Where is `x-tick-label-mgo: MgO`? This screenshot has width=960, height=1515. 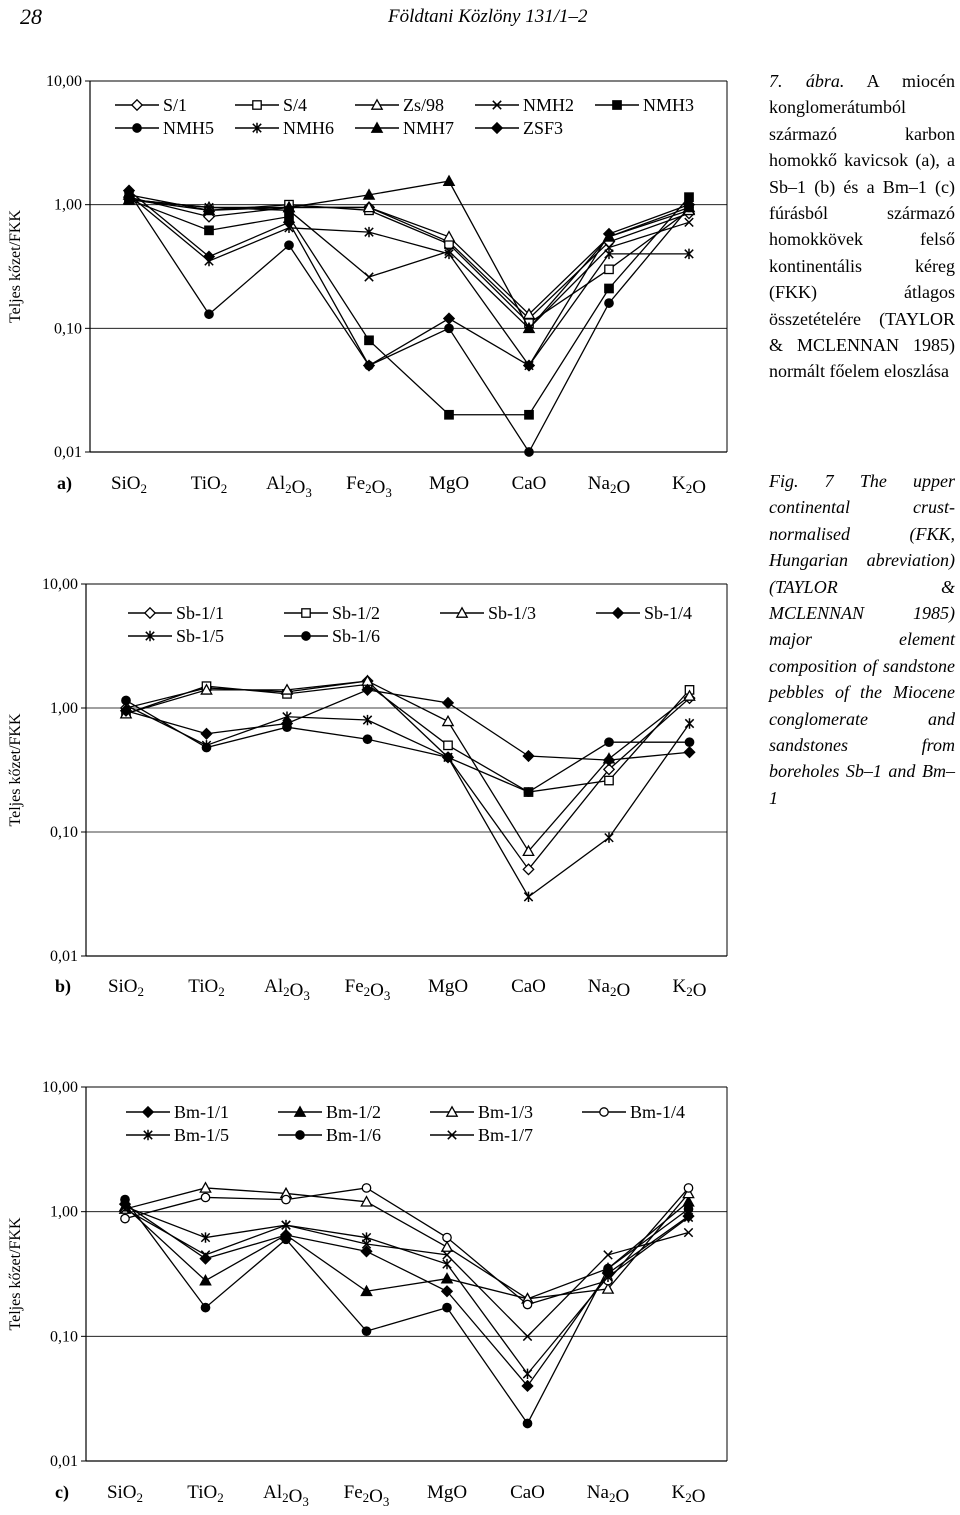
x-tick-label-mgo: MgO is located at coordinates (448, 986).